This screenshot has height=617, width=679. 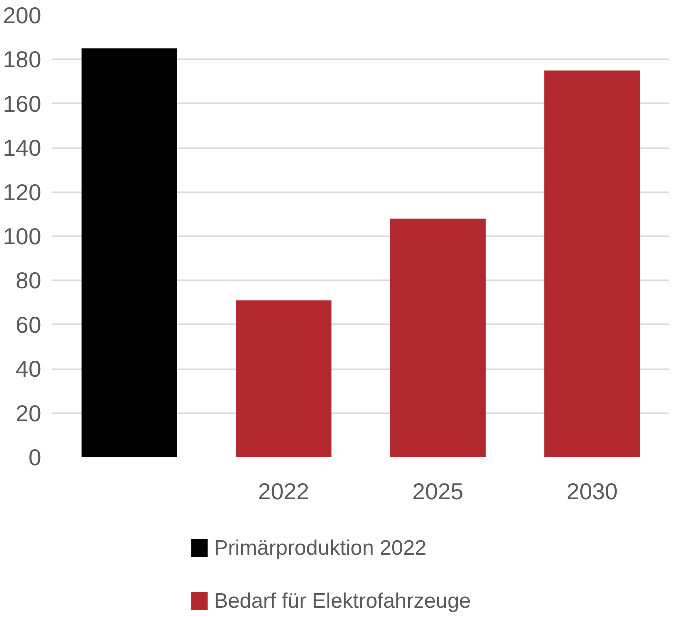 What do you see at coordinates (320, 548) in the screenshot?
I see `legend-label: Primärproduktion 2022` at bounding box center [320, 548].